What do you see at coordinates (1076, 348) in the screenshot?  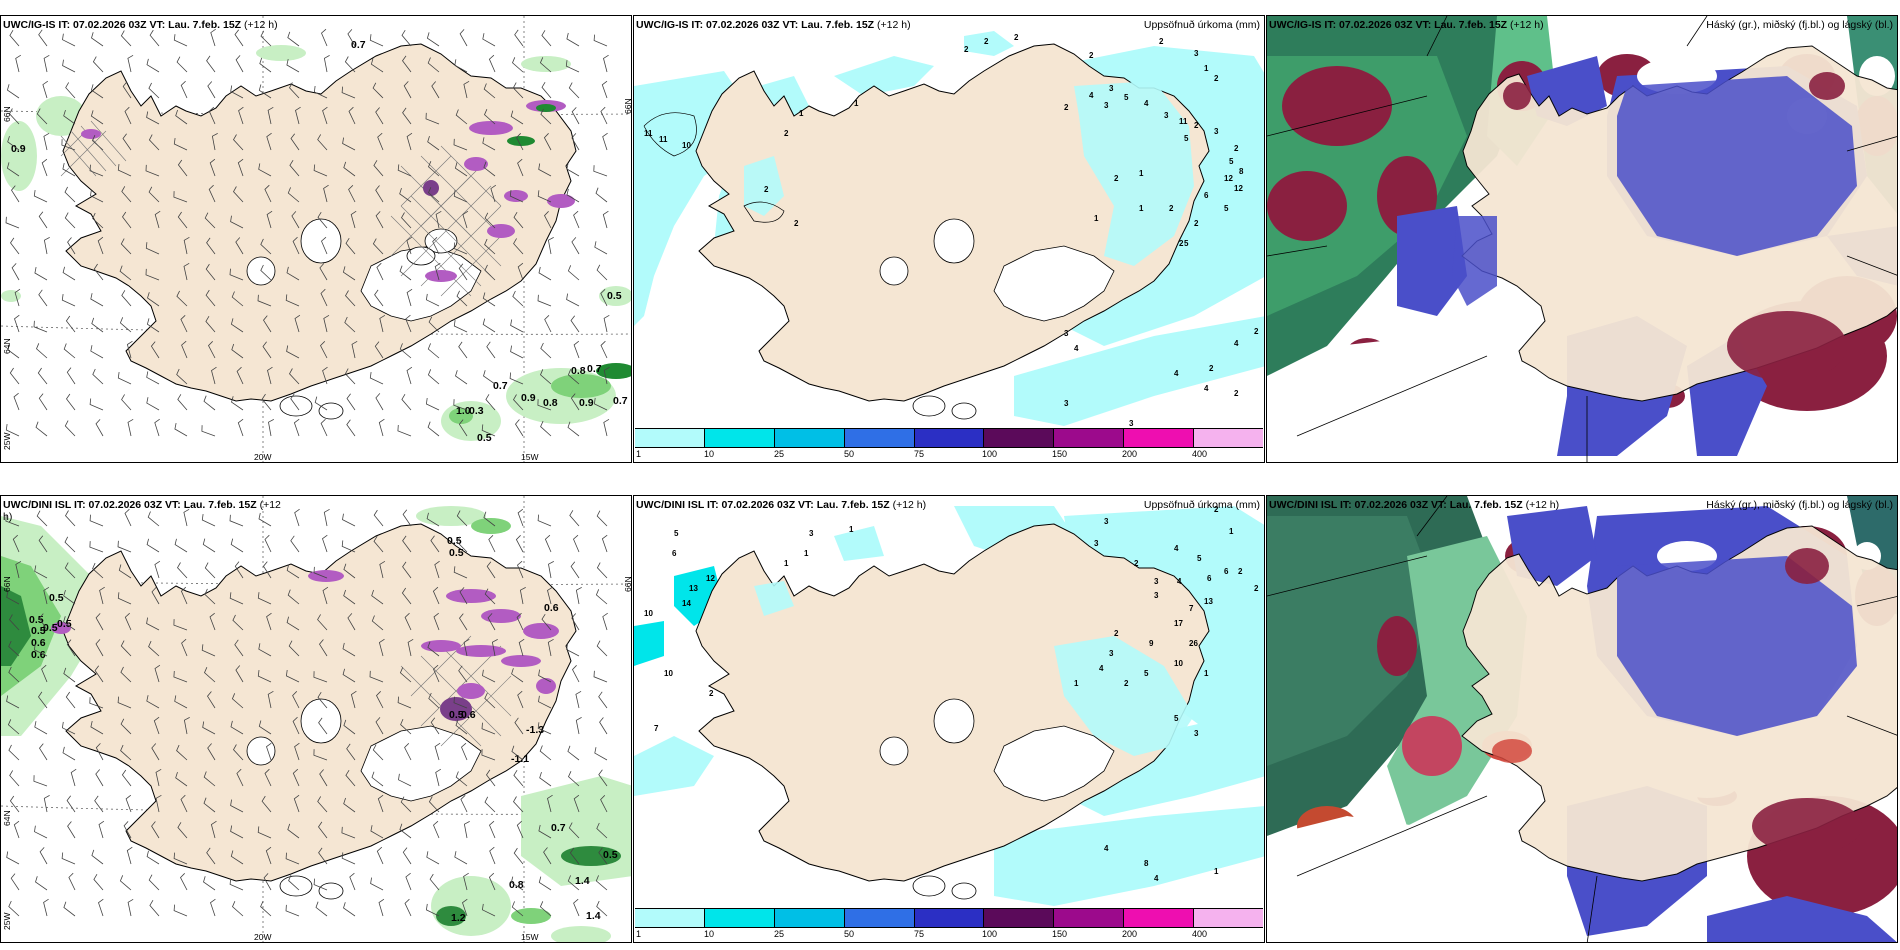 I see `svg-text: 4` at bounding box center [1076, 348].